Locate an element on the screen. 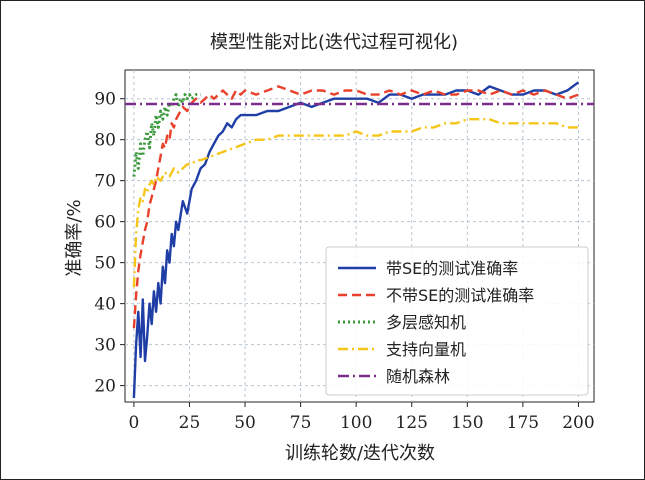 The width and height of the screenshot is (645, 480). x-axis-label: 训练轮数/迭代次数 is located at coordinates (360, 453).